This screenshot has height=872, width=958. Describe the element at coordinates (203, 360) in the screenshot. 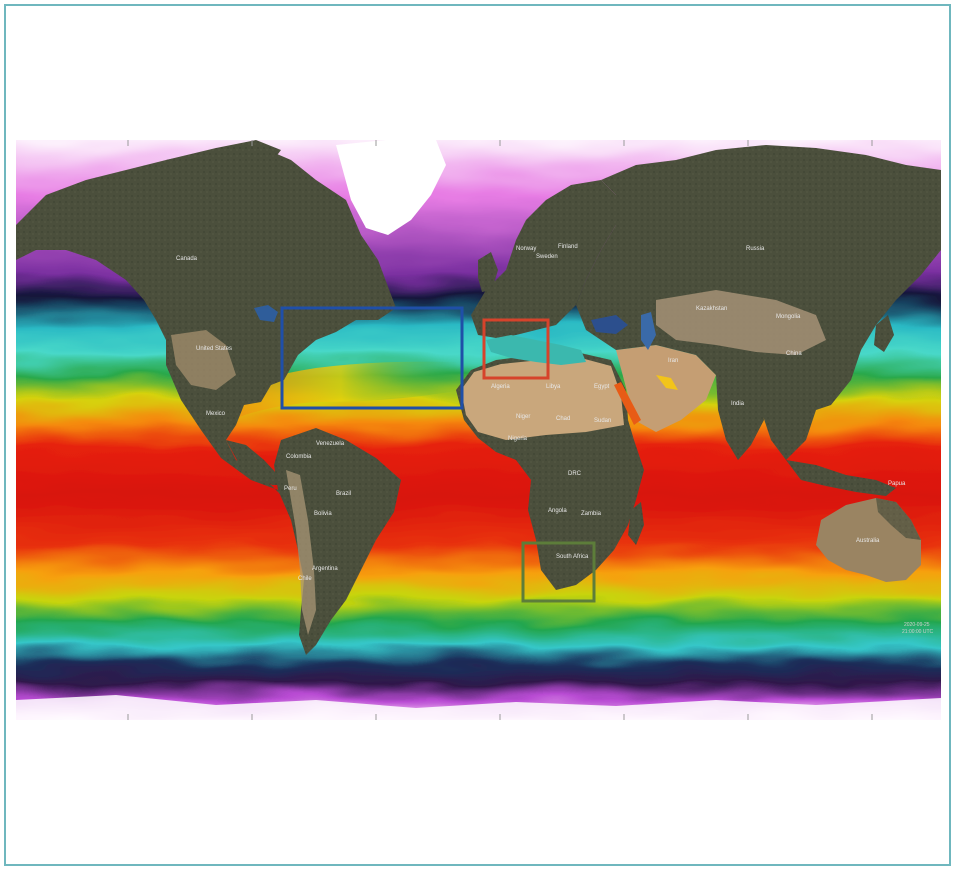

I see `us-southwest` at that location.